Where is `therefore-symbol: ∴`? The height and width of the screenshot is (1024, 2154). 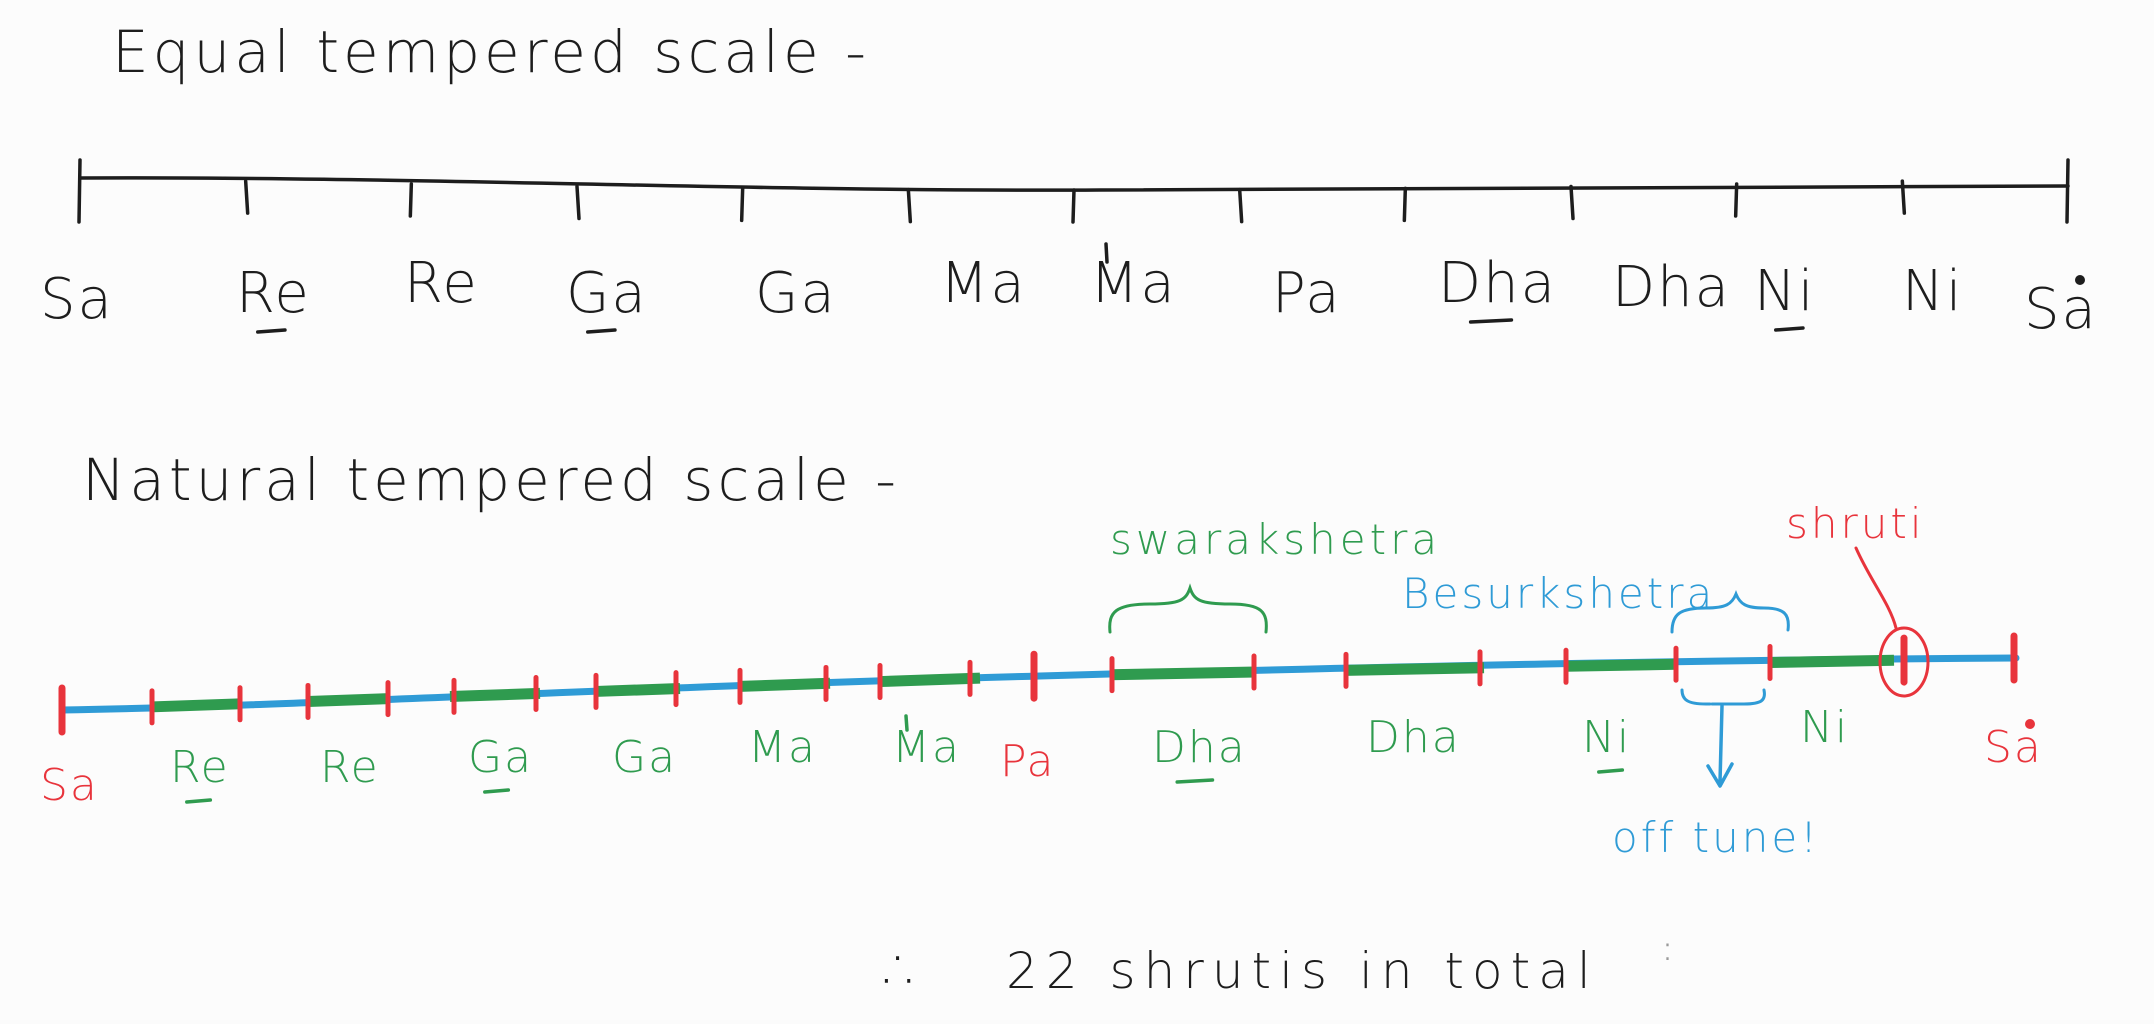 therefore-symbol: ∴ is located at coordinates (903, 970).